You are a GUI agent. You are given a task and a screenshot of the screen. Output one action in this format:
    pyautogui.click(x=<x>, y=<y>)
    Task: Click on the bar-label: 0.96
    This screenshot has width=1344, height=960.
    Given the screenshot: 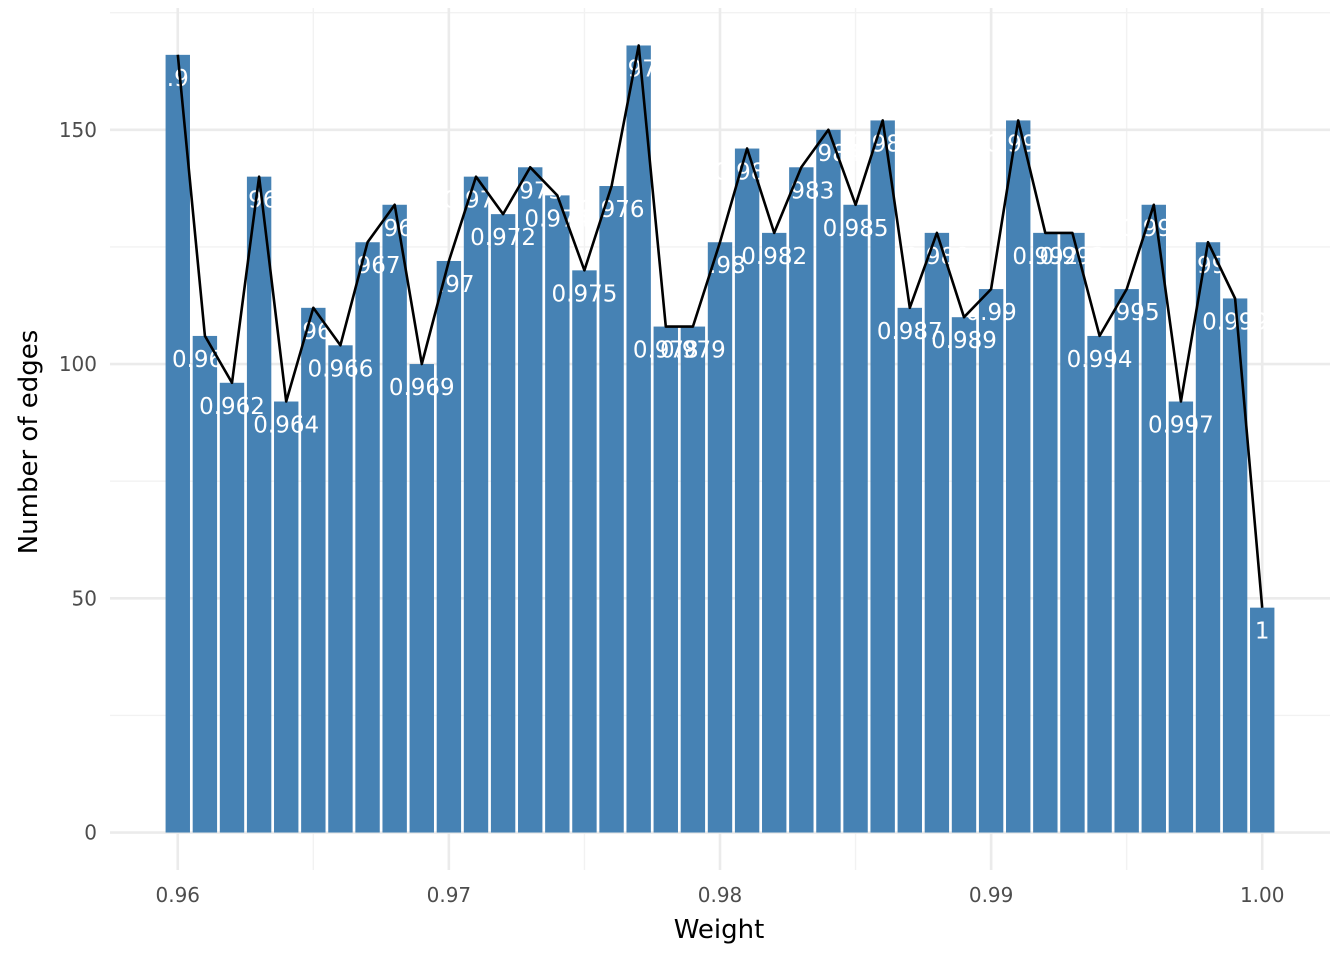 What is the action you would take?
    pyautogui.click(x=177, y=79)
    